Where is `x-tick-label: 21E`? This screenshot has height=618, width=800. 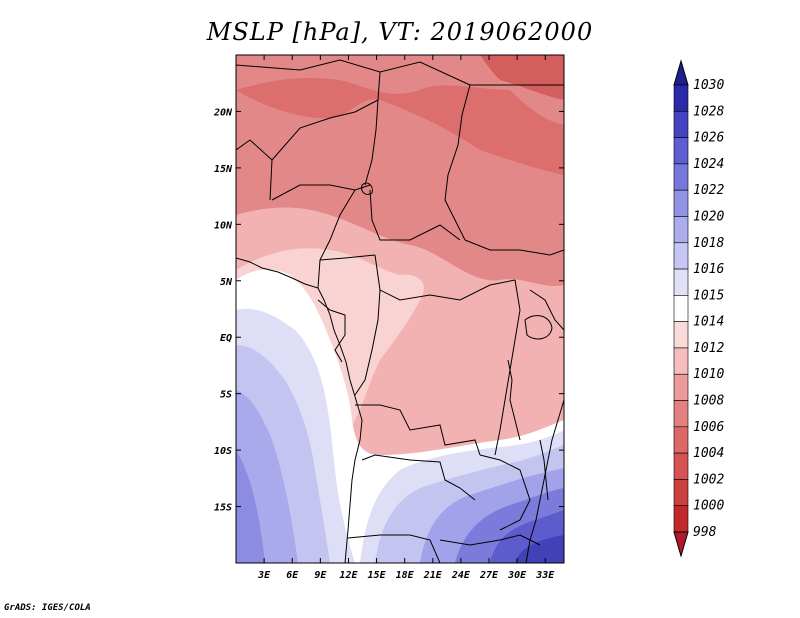
x-tick-label: 21E is located at coordinates (433, 575).